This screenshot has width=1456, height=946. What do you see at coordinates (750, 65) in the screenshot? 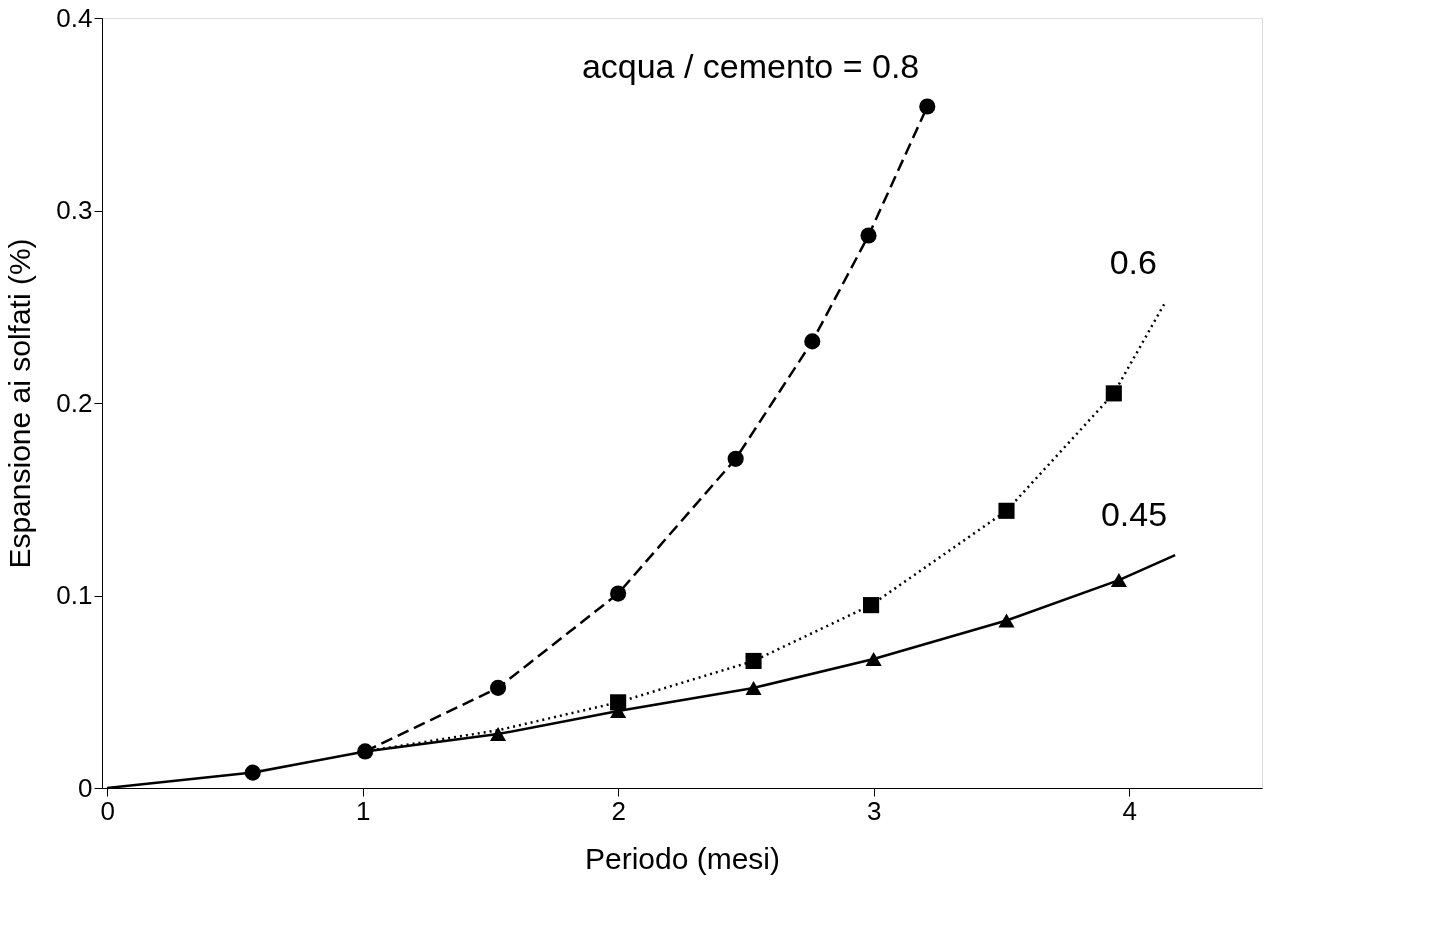
I see `series-label: acqua / cemento = 0.8` at bounding box center [750, 65].